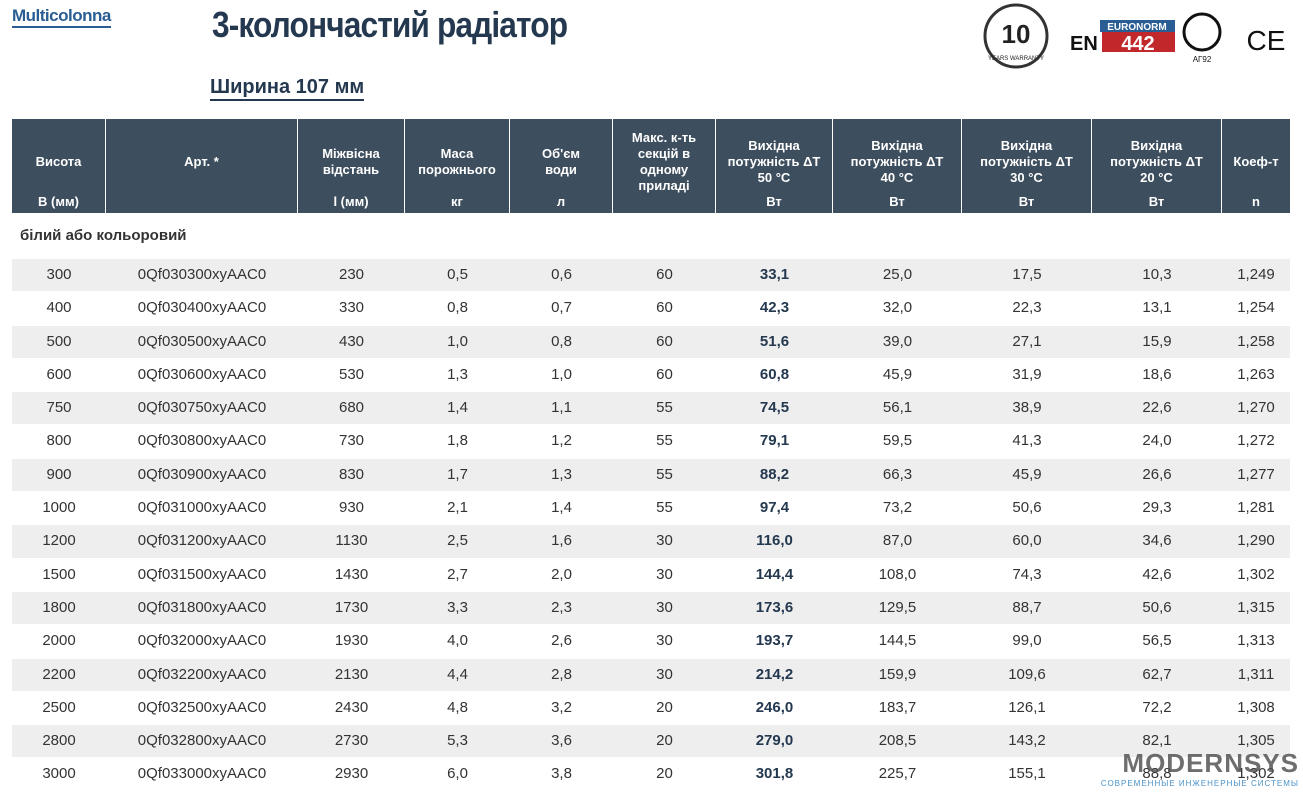 This screenshot has width=1303, height=792. I want to click on table-cell: 42,3, so click(774, 308).